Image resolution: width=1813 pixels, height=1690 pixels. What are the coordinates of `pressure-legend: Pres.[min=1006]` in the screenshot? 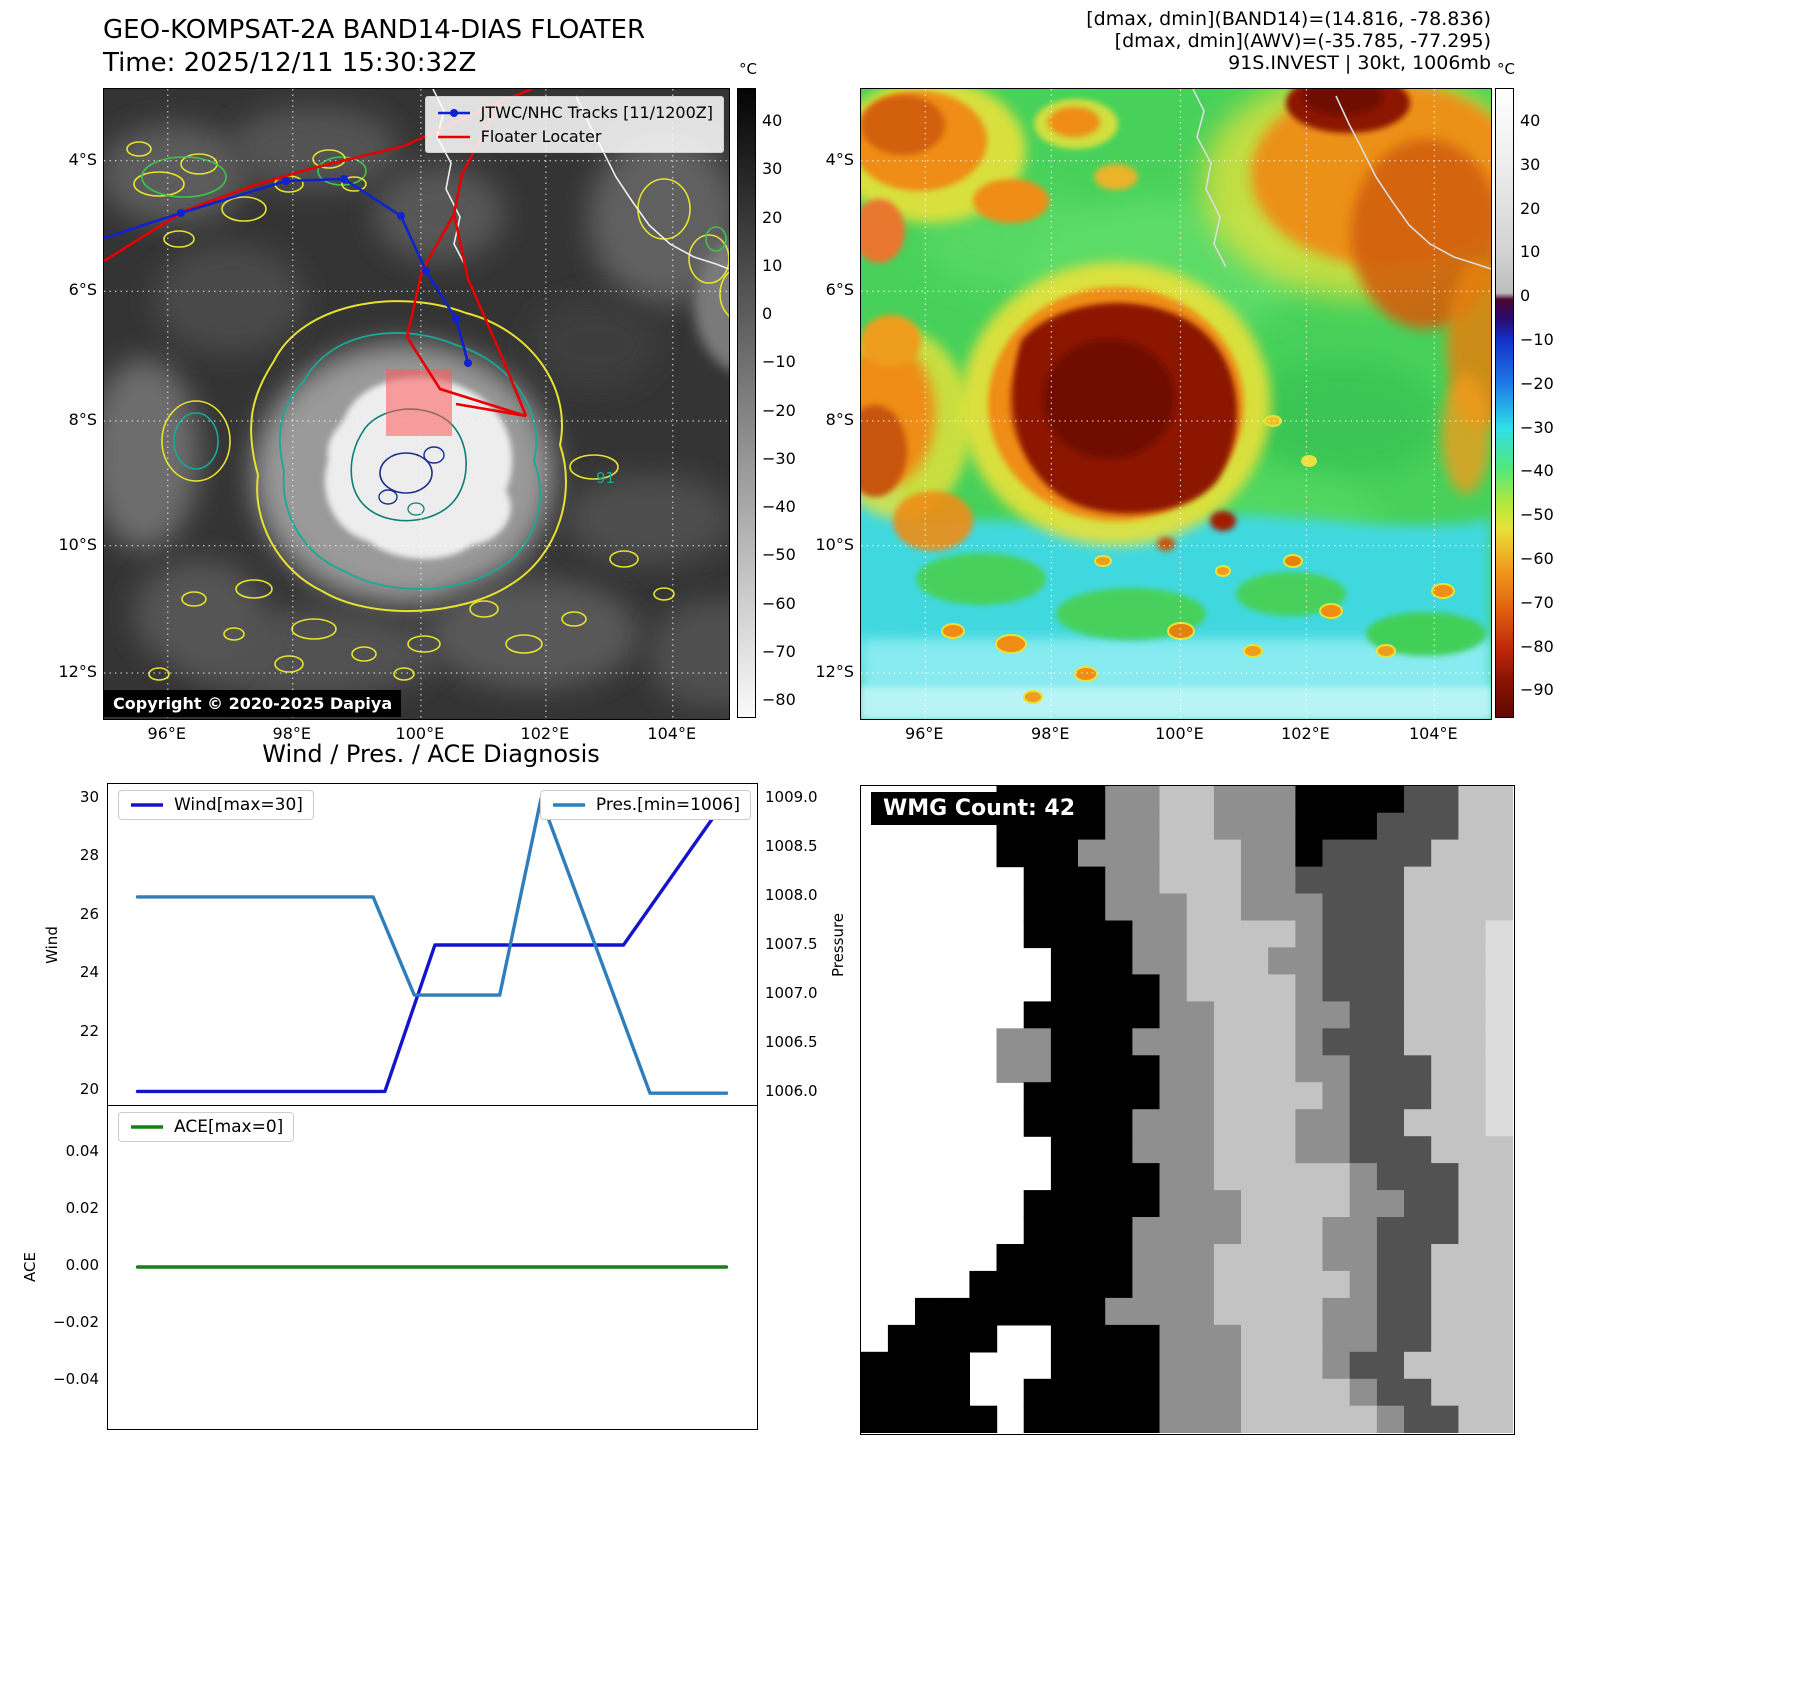 It's located at (645, 805).